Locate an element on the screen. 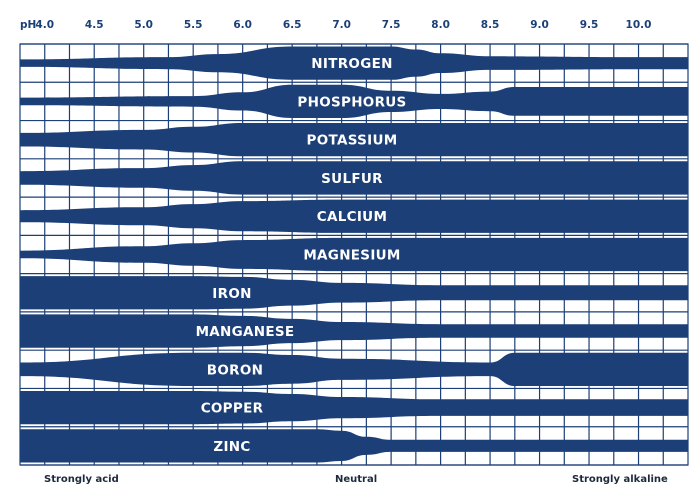 This screenshot has width=700, height=500. ph-scale-labels: Strongly acid Neutral Strongly alkaline is located at coordinates (356, 479).